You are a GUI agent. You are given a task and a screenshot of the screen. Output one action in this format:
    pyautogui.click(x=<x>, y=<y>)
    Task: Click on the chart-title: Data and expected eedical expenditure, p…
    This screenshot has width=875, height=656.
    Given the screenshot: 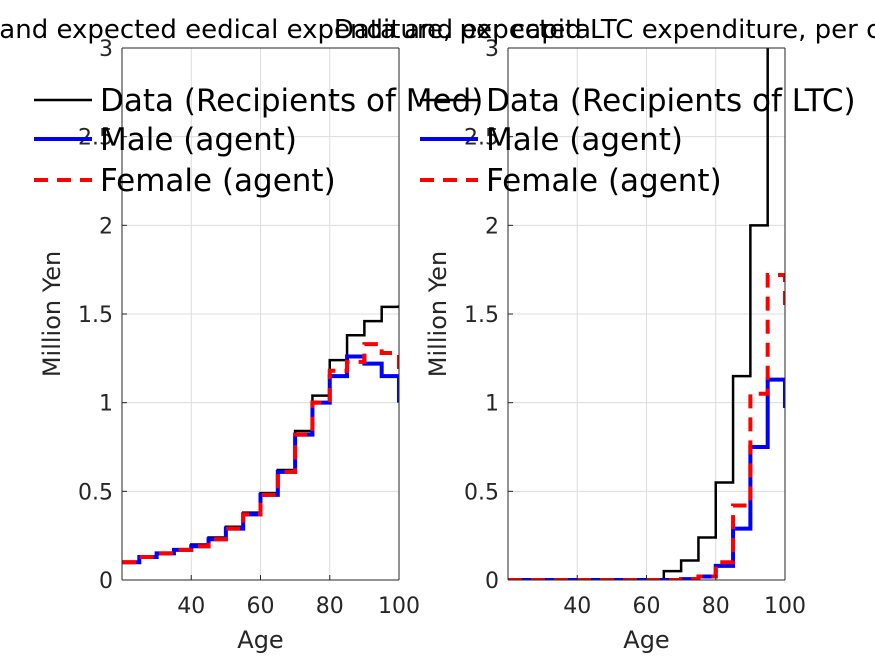 What is the action you would take?
    pyautogui.click(x=295, y=30)
    